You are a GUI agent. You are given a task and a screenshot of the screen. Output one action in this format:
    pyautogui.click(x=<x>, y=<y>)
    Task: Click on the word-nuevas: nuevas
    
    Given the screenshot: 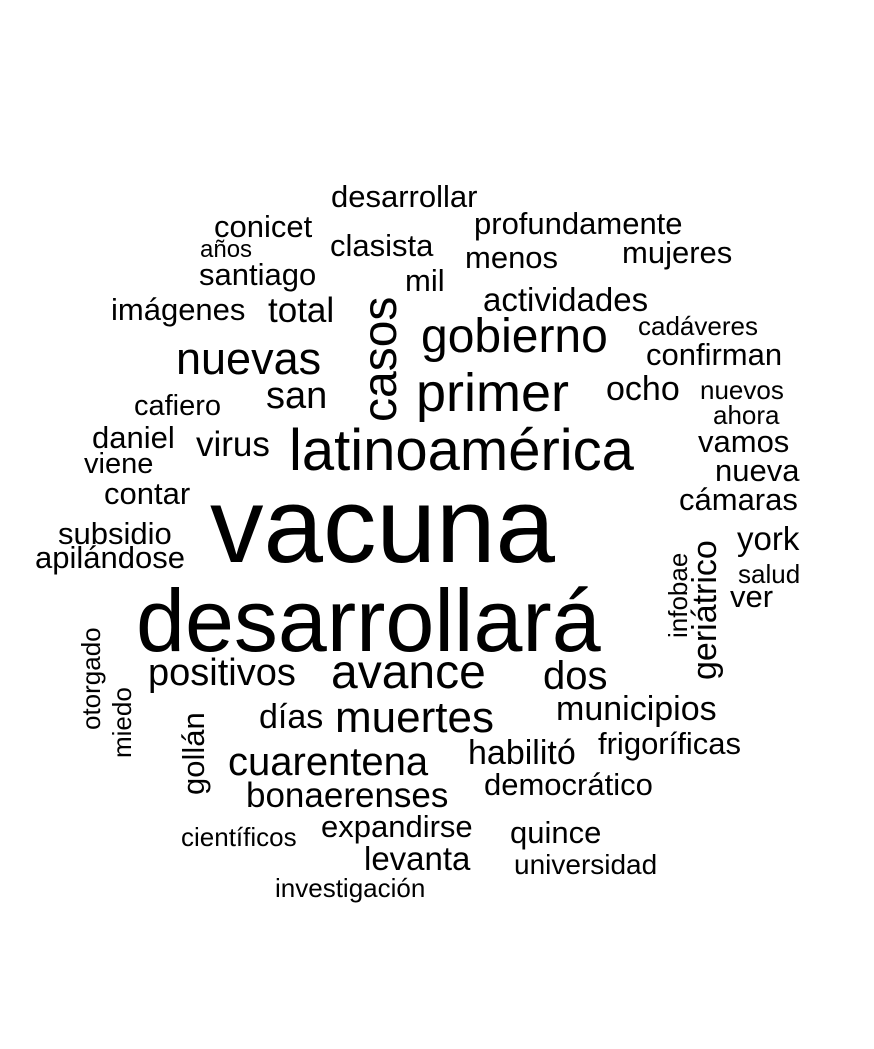 What is the action you would take?
    pyautogui.click(x=249, y=358)
    